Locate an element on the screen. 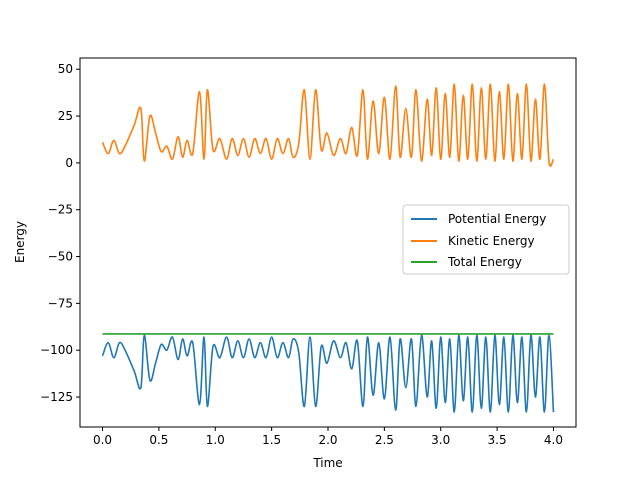  series-line-potential-energy is located at coordinates (328, 373).